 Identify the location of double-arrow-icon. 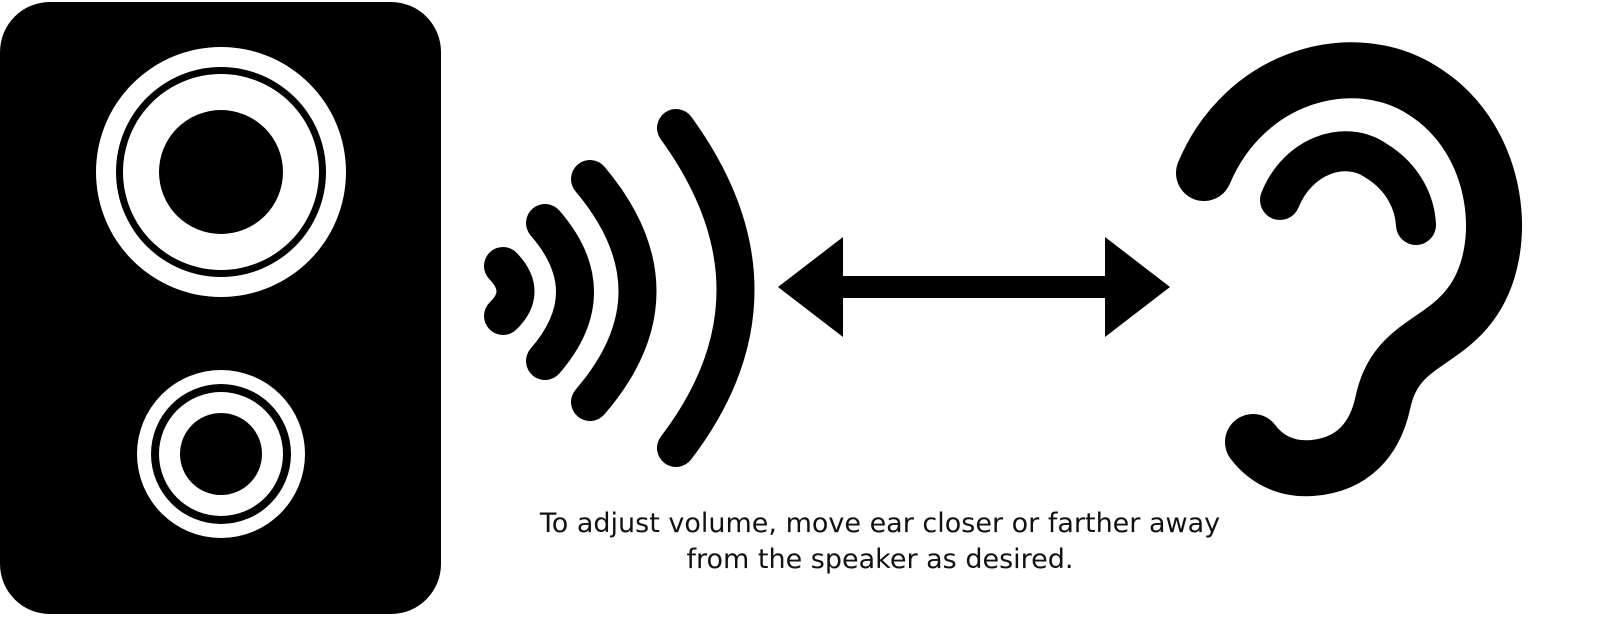
(974, 287).